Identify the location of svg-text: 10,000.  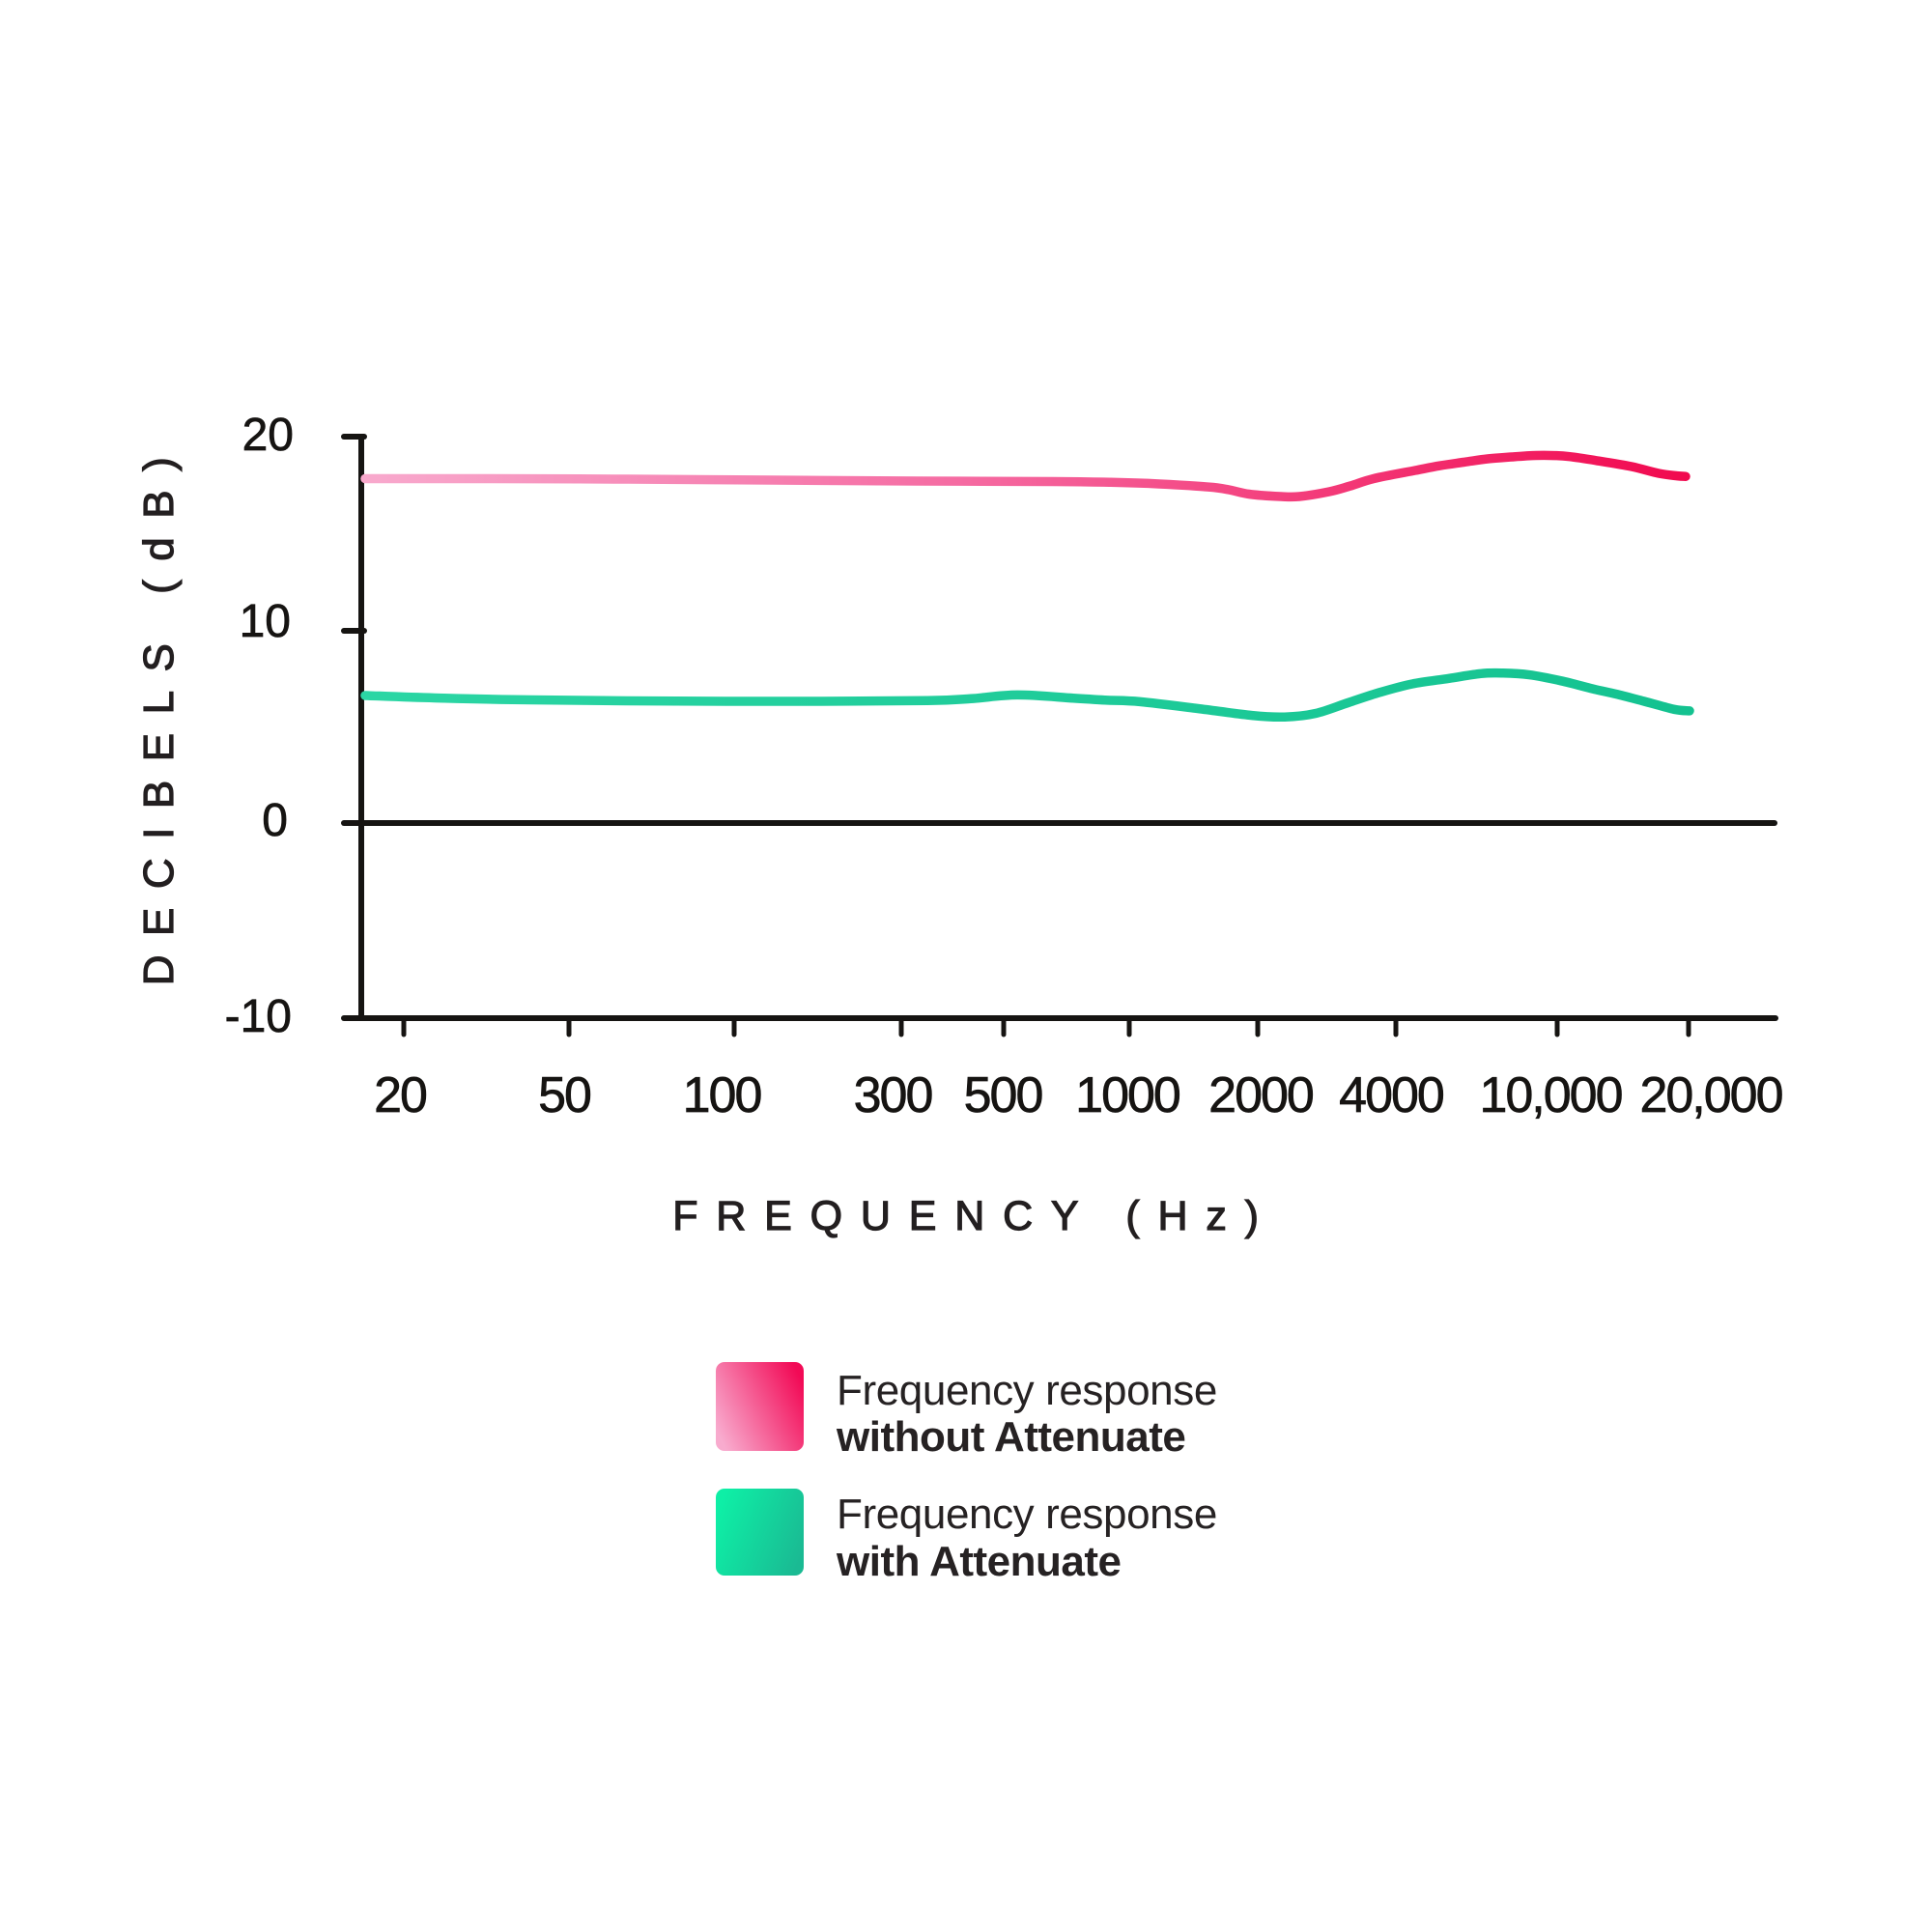
(1550, 1095).